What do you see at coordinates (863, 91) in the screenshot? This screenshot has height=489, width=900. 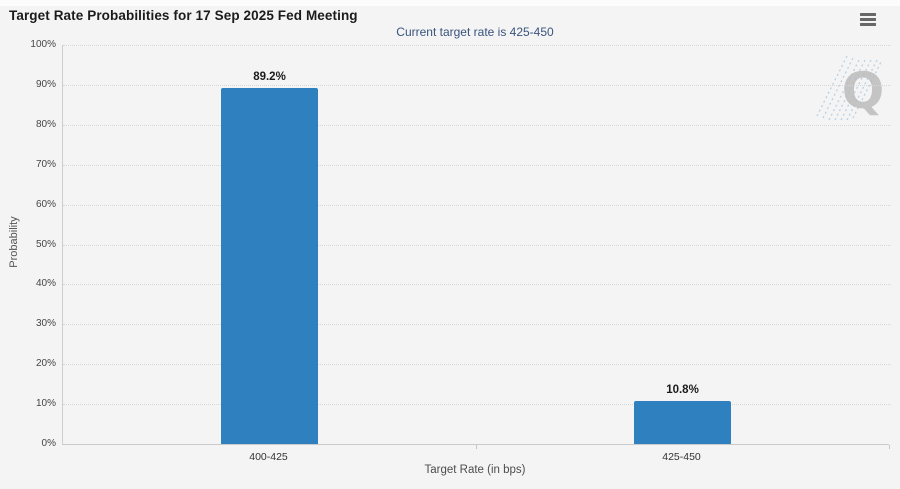 I see `watermark-letter: Q` at bounding box center [863, 91].